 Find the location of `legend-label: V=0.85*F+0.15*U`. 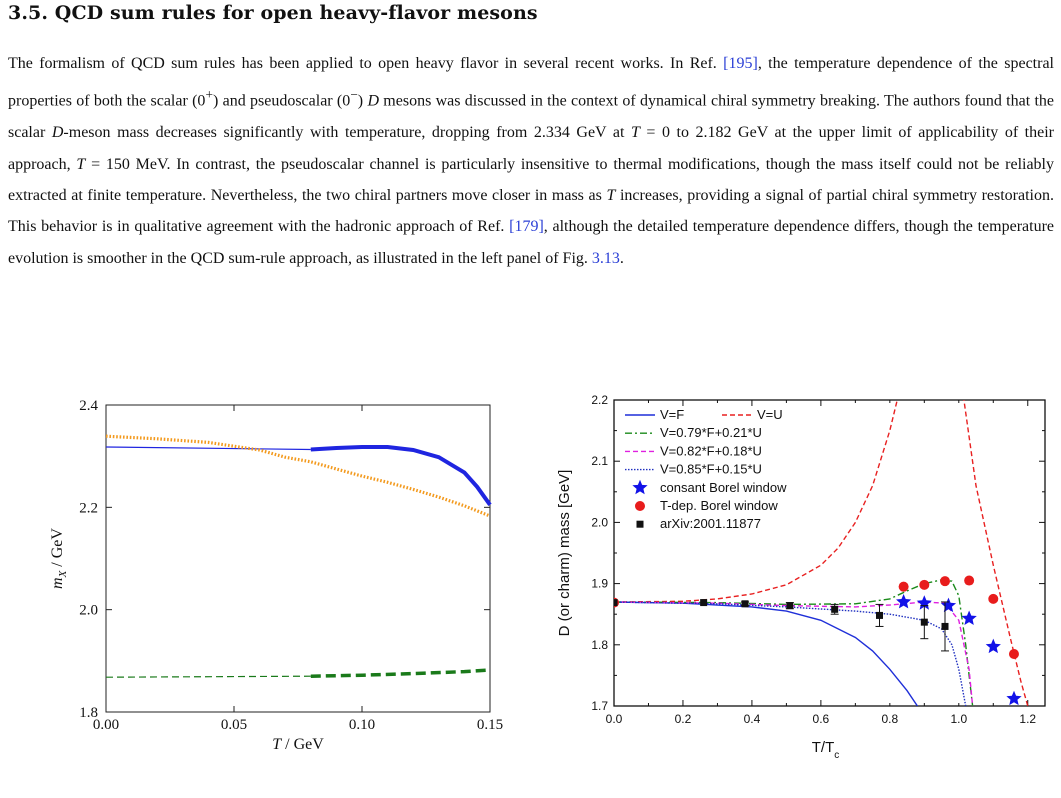

legend-label: V=0.85*F+0.15*U is located at coordinates (711, 469).